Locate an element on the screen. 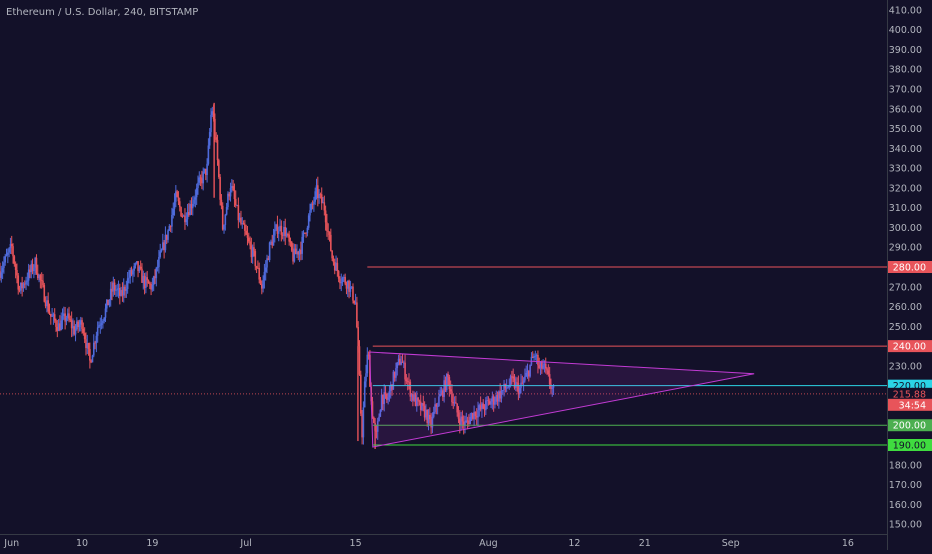 This screenshot has height=554, width=932. time-axis: Jun 10 19 Jul 15 Aug 12 21 Sep 16 is located at coordinates (428, 543).